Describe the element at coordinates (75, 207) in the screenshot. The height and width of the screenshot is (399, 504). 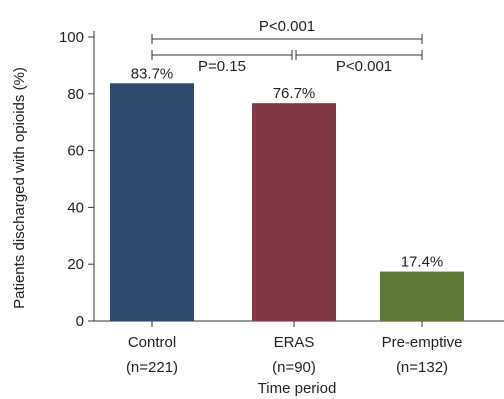
I see `y-tick-label: 40` at that location.